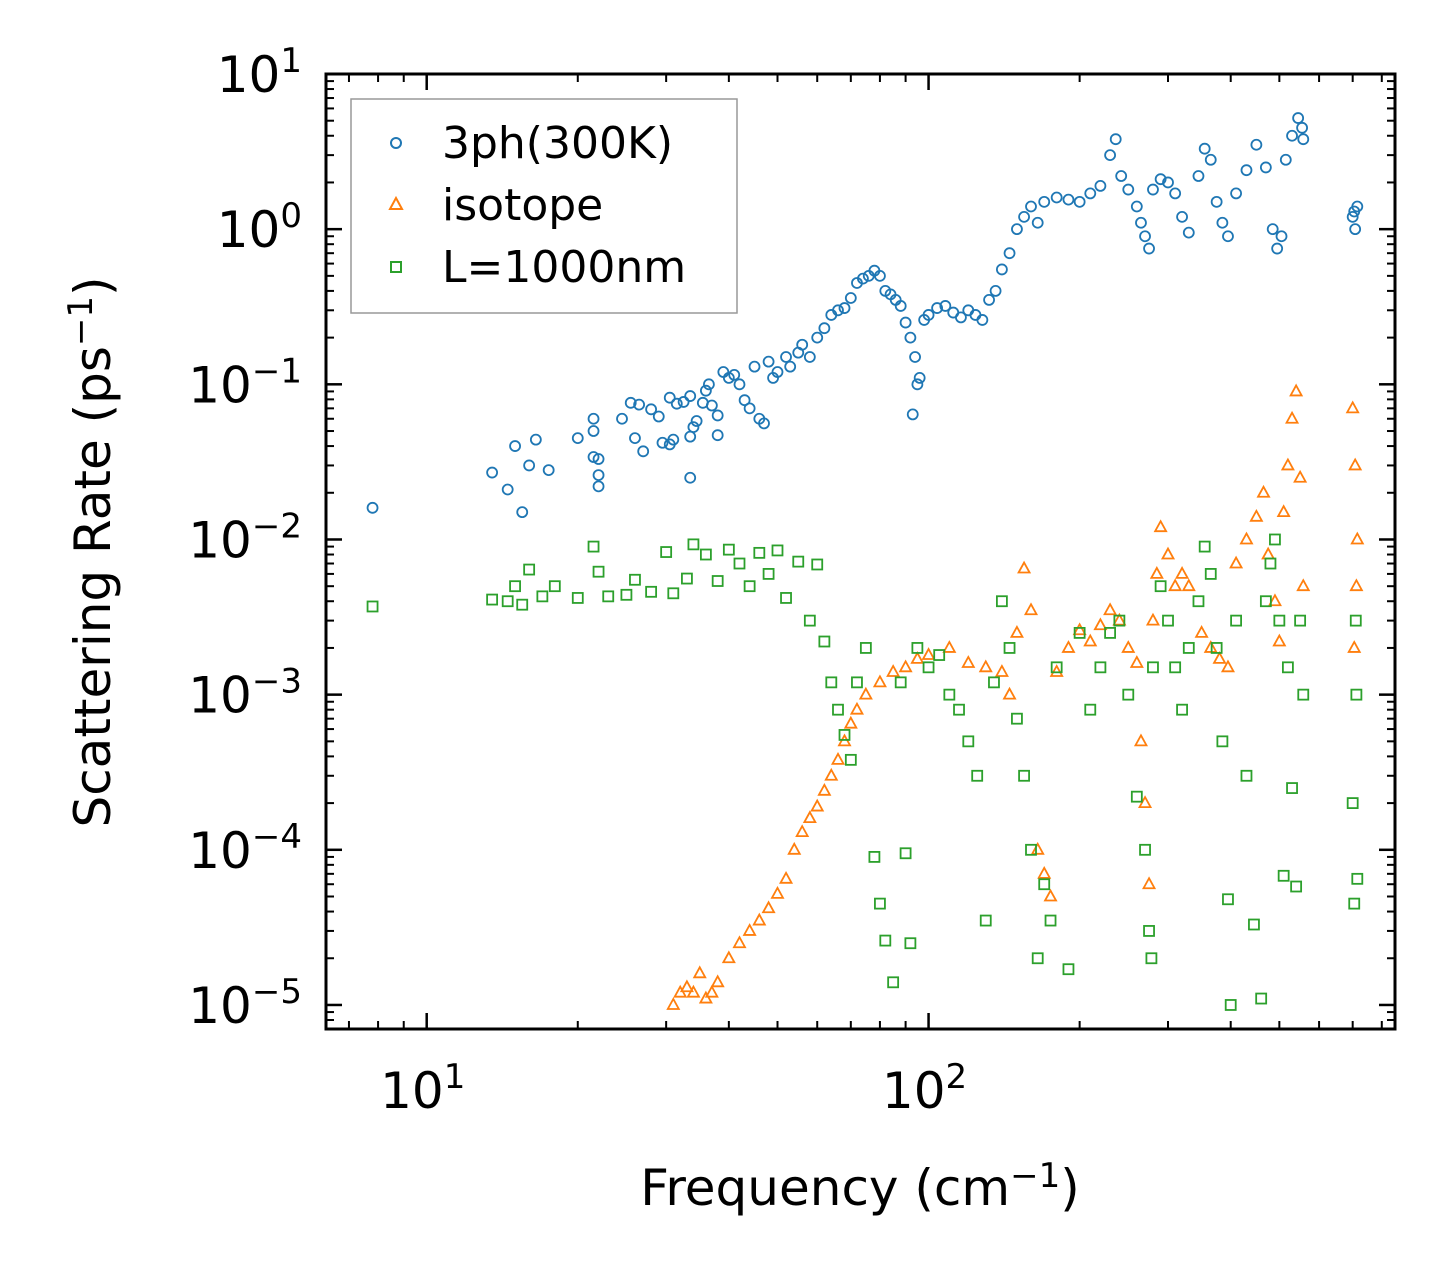 The width and height of the screenshot is (1455, 1280). What do you see at coordinates (860, 1186) in the screenshot?
I see `x-axis-label: Frequency (cm−1)` at bounding box center [860, 1186].